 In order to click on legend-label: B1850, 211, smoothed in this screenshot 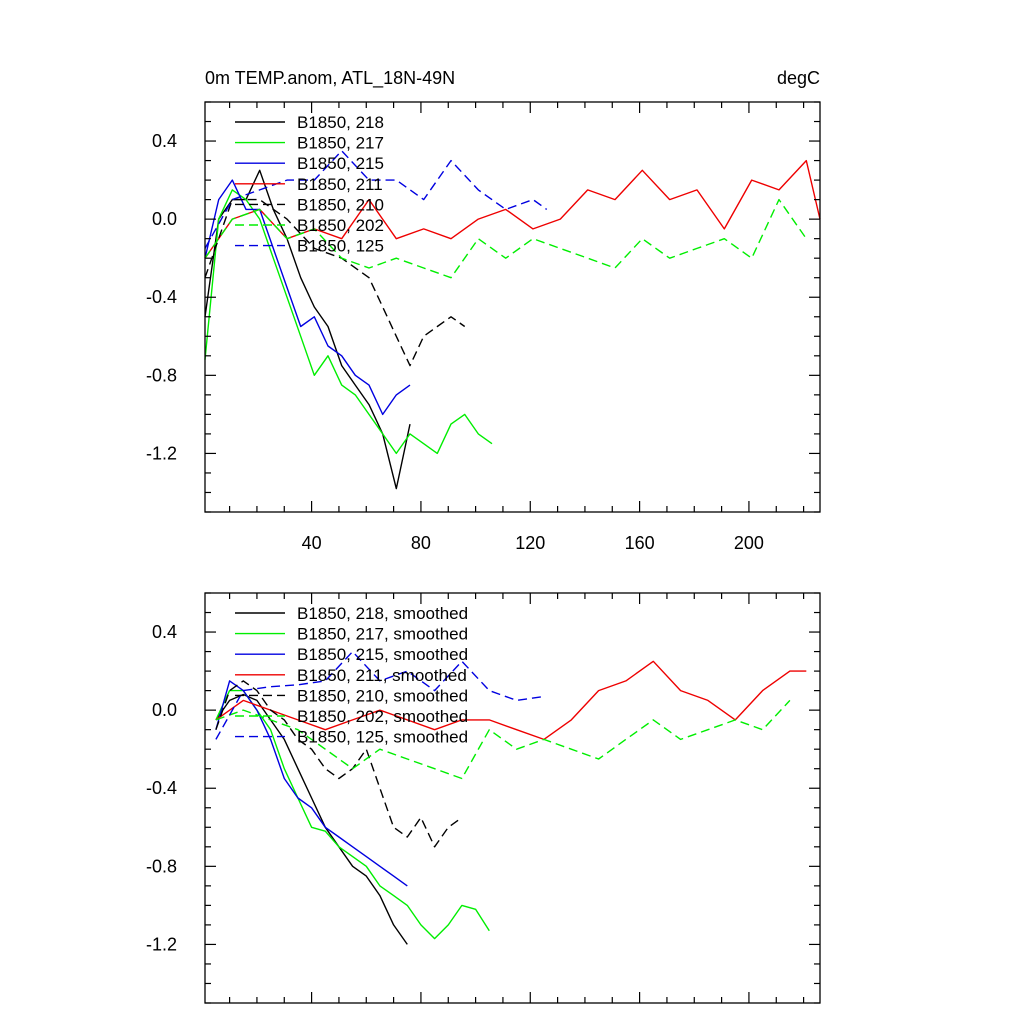, I will do `click(382, 675)`.